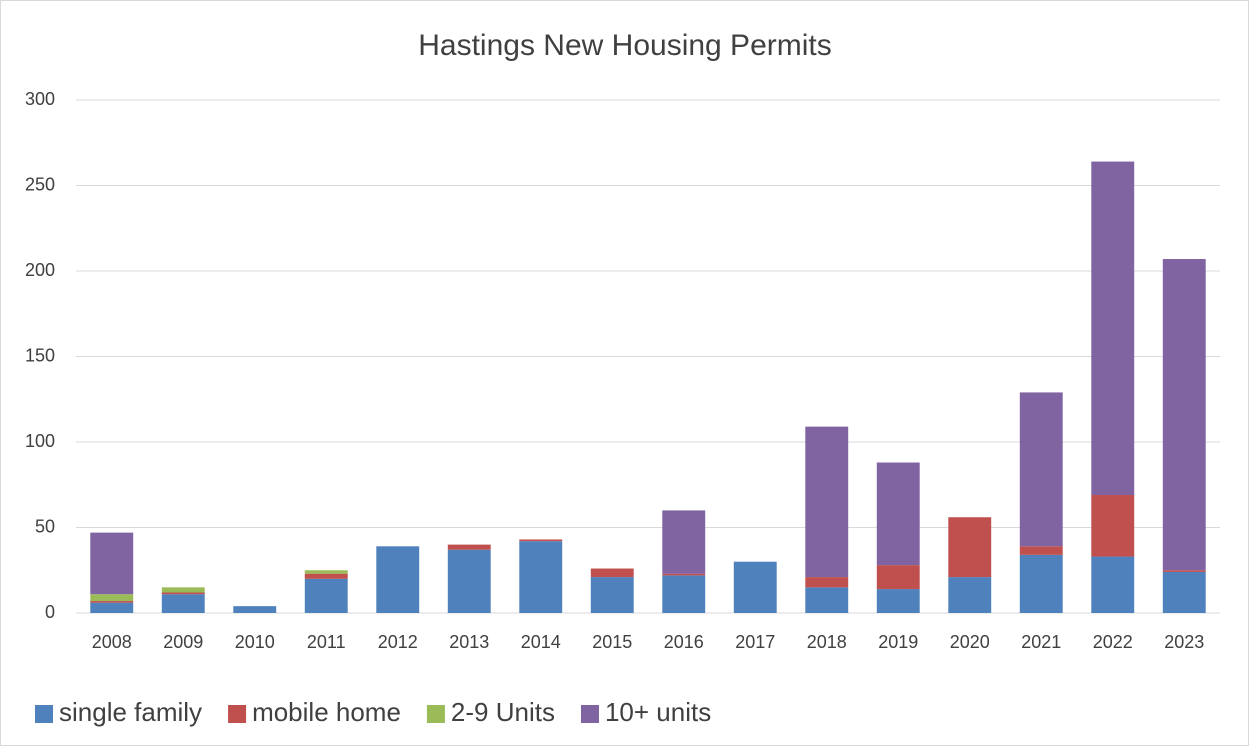 This screenshot has width=1249, height=746. What do you see at coordinates (130, 712) in the screenshot?
I see `legend-label: single family` at bounding box center [130, 712].